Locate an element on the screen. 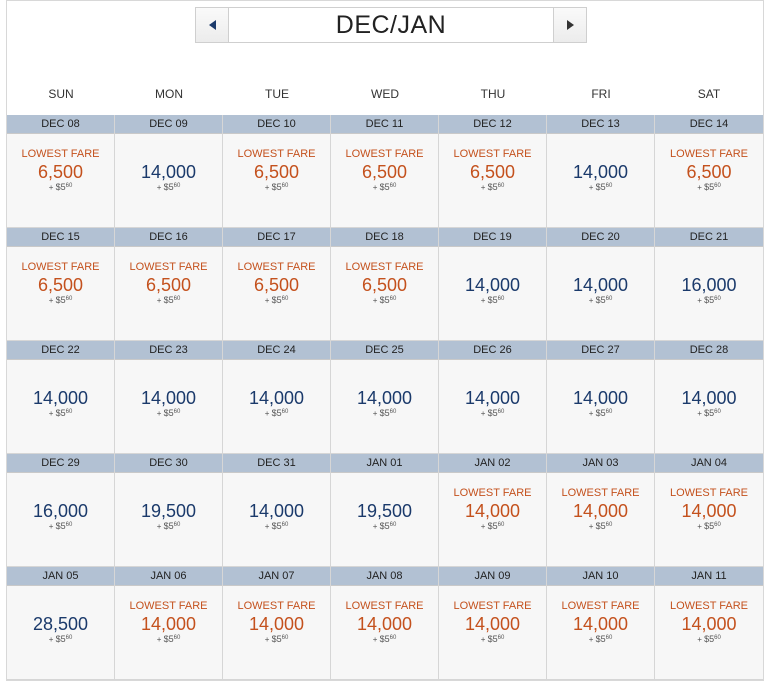 The width and height of the screenshot is (770, 691). day-cell: DEC 12 LOWEST FARE 6,500 + $560 is located at coordinates (493, 171).